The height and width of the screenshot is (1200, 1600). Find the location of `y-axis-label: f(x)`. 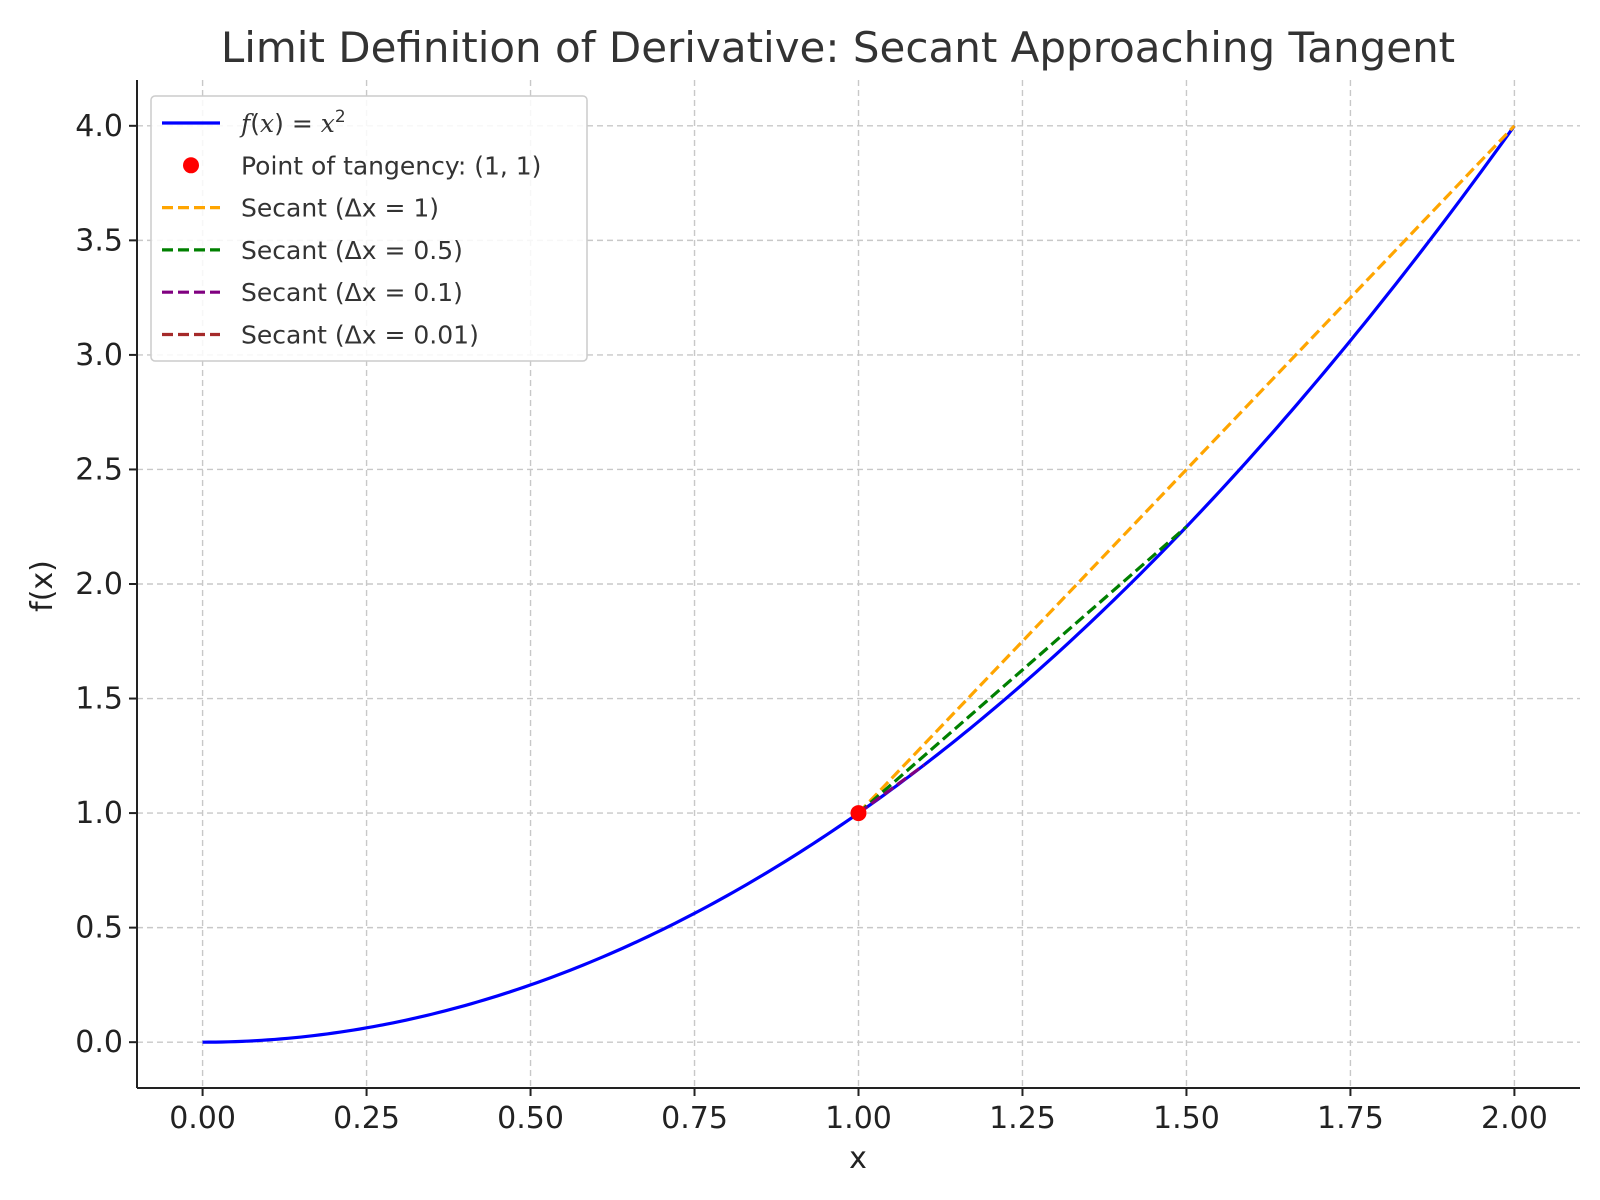

y-axis-label: f(x) is located at coordinates (42, 586).